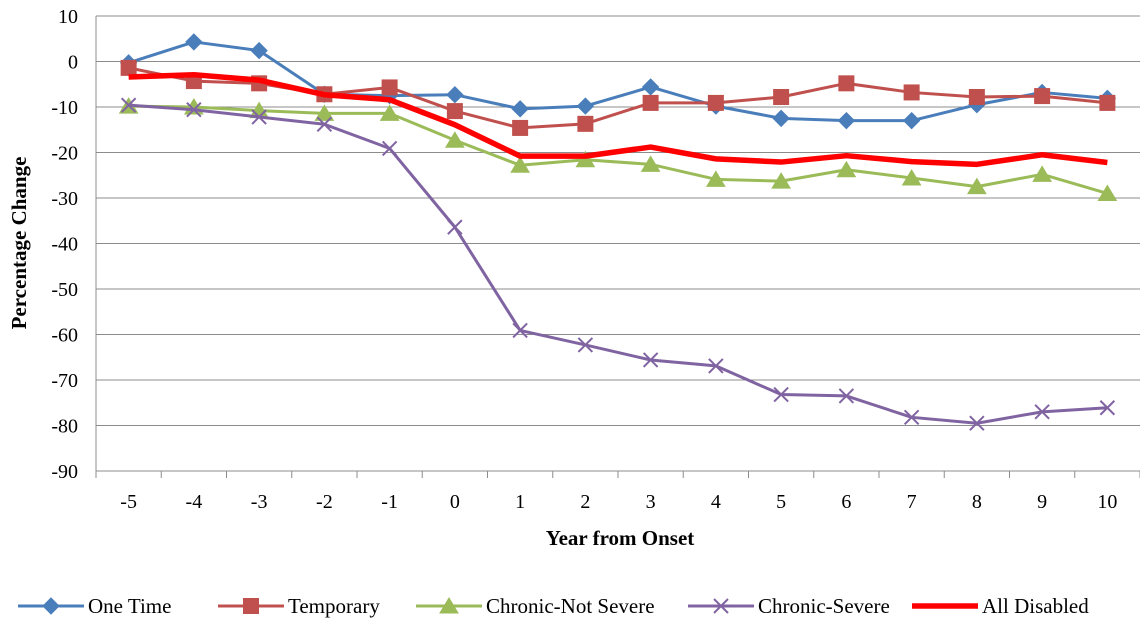 The width and height of the screenshot is (1140, 625). Describe the element at coordinates (334, 606) in the screenshot. I see `legend-label-temporary: Temporary` at that location.